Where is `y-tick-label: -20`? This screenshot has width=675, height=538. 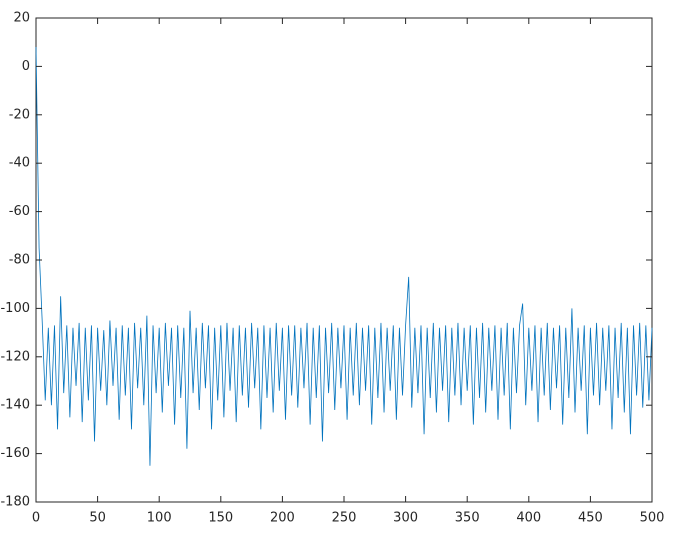
y-tick-label: -20 is located at coordinates (19, 114).